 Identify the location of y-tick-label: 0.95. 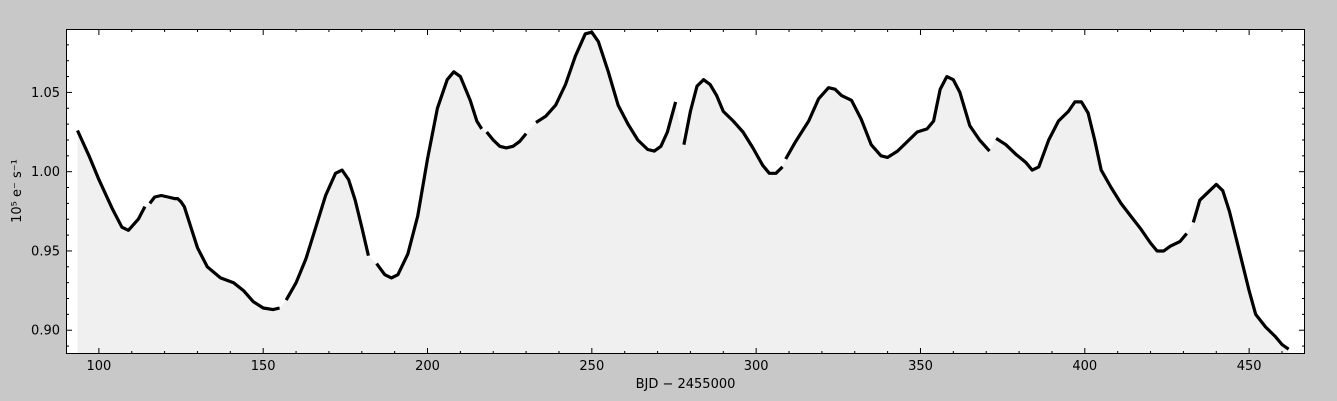
(45, 251).